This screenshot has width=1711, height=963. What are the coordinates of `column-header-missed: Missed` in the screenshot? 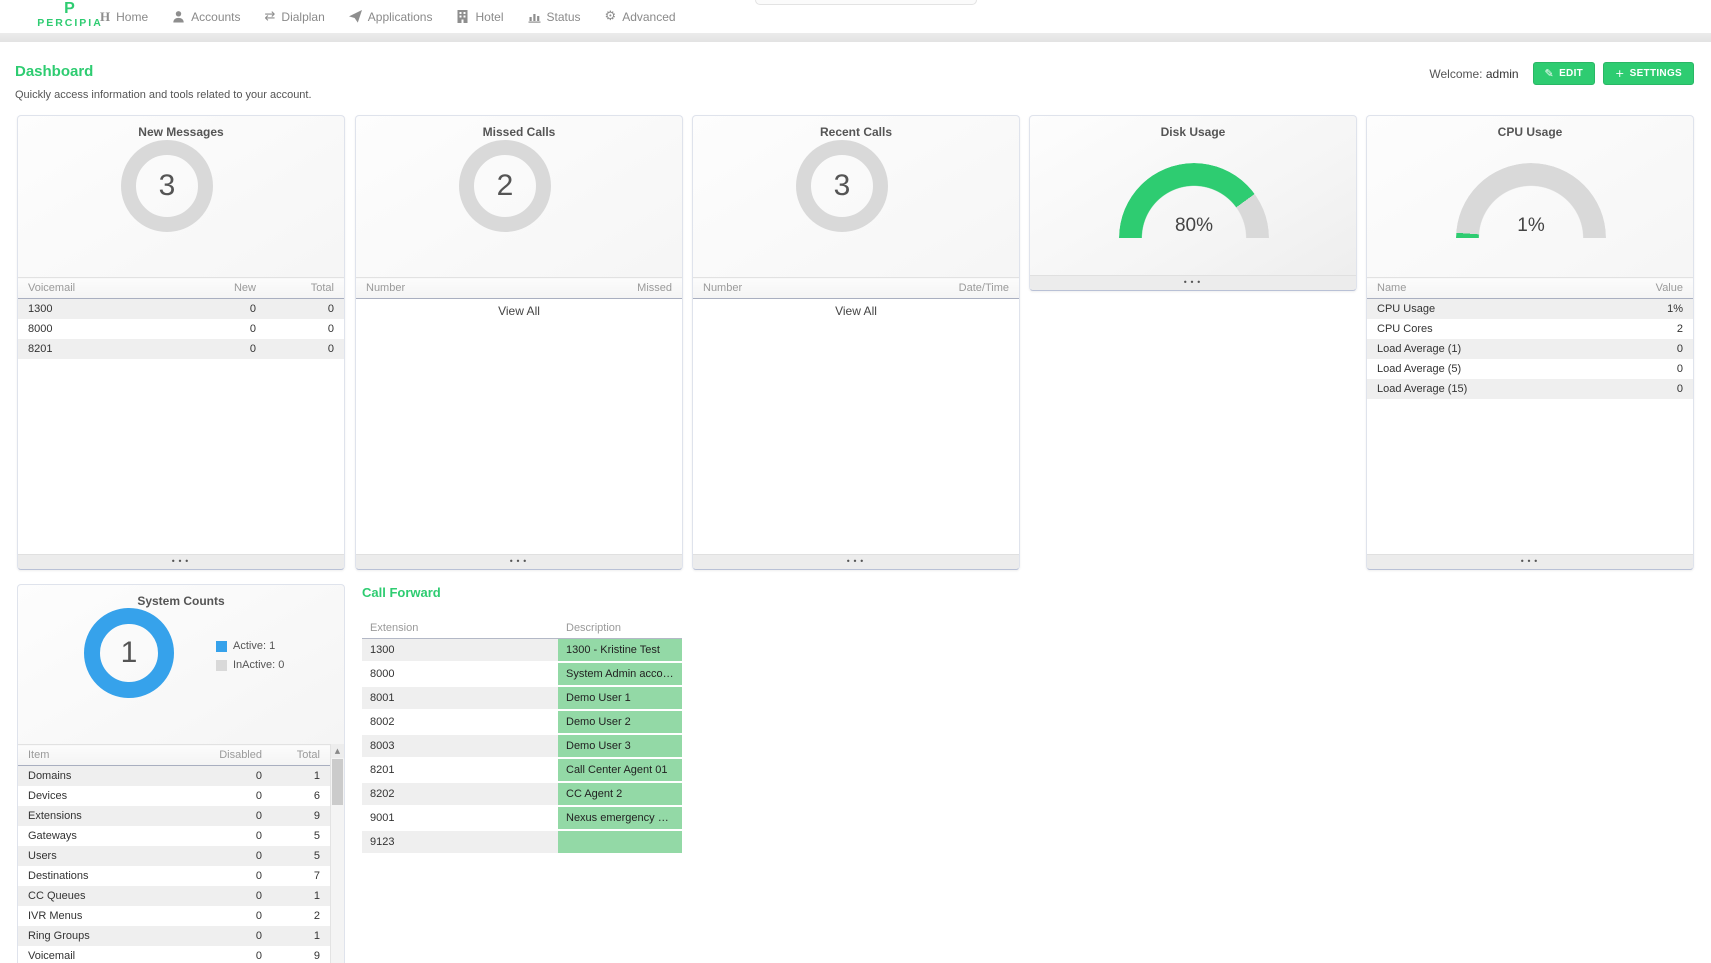 It's located at (600, 288).